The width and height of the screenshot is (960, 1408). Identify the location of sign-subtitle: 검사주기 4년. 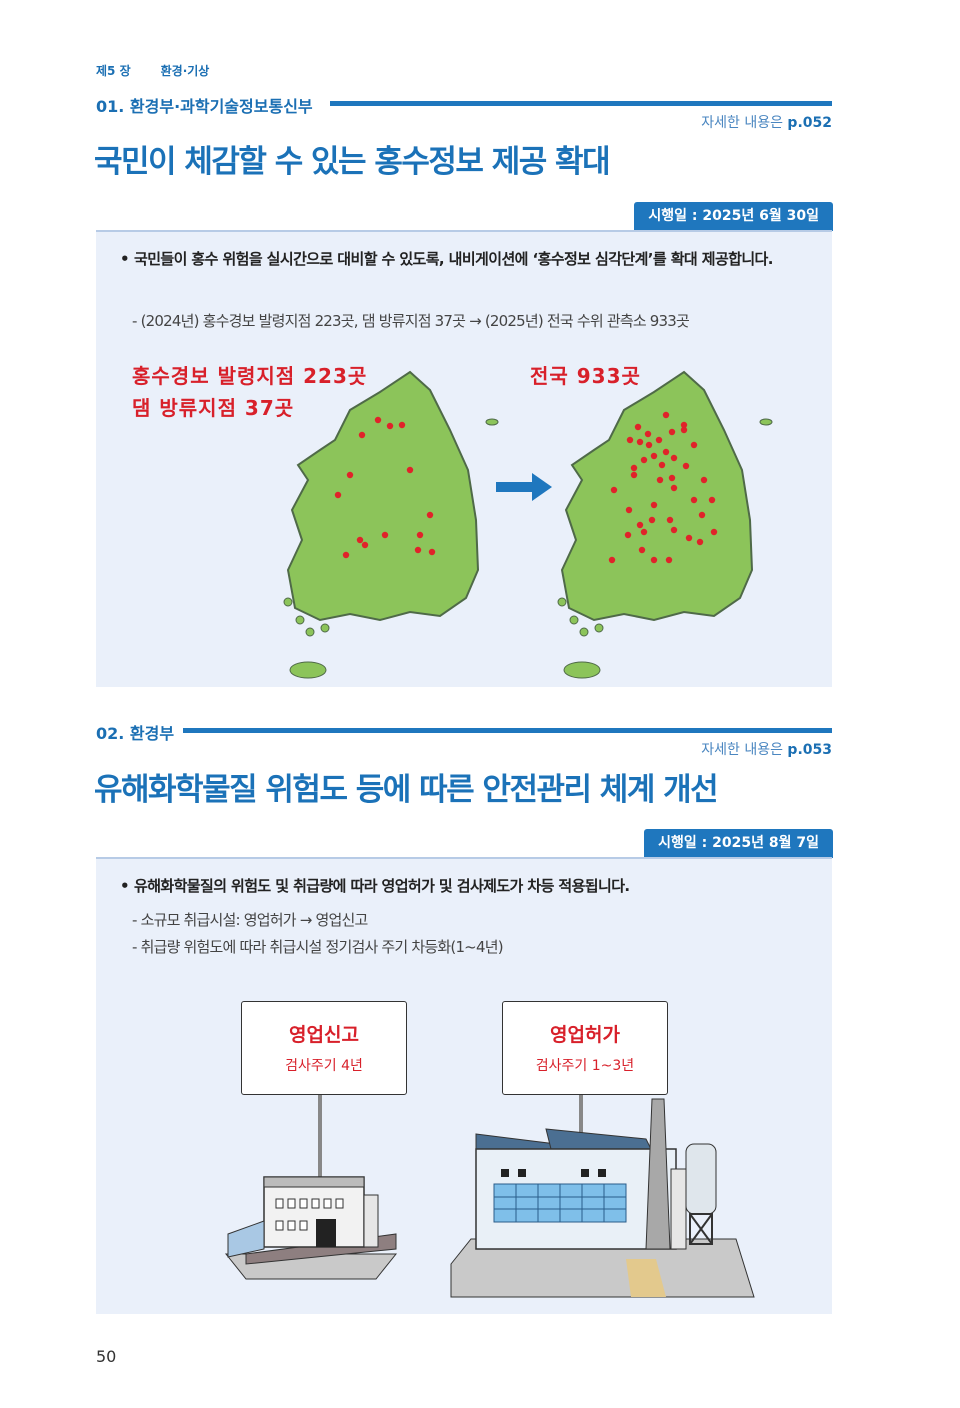
(324, 1066).